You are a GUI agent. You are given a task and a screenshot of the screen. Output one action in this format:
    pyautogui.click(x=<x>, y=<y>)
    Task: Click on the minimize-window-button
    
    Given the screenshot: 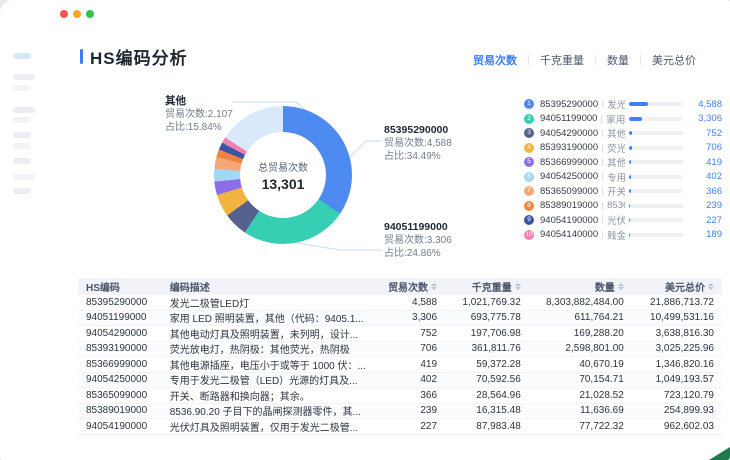 What is the action you would take?
    pyautogui.click(x=77, y=14)
    